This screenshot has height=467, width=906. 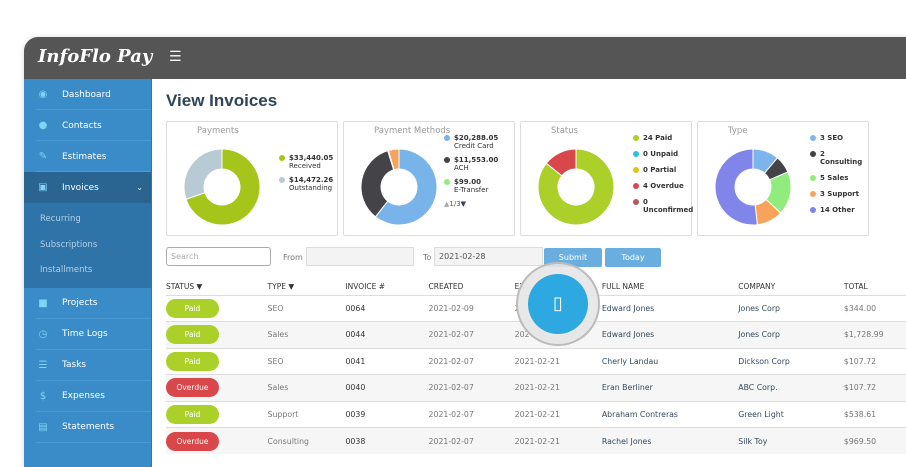 I want to click on table-cell: 0064, so click(x=387, y=308).